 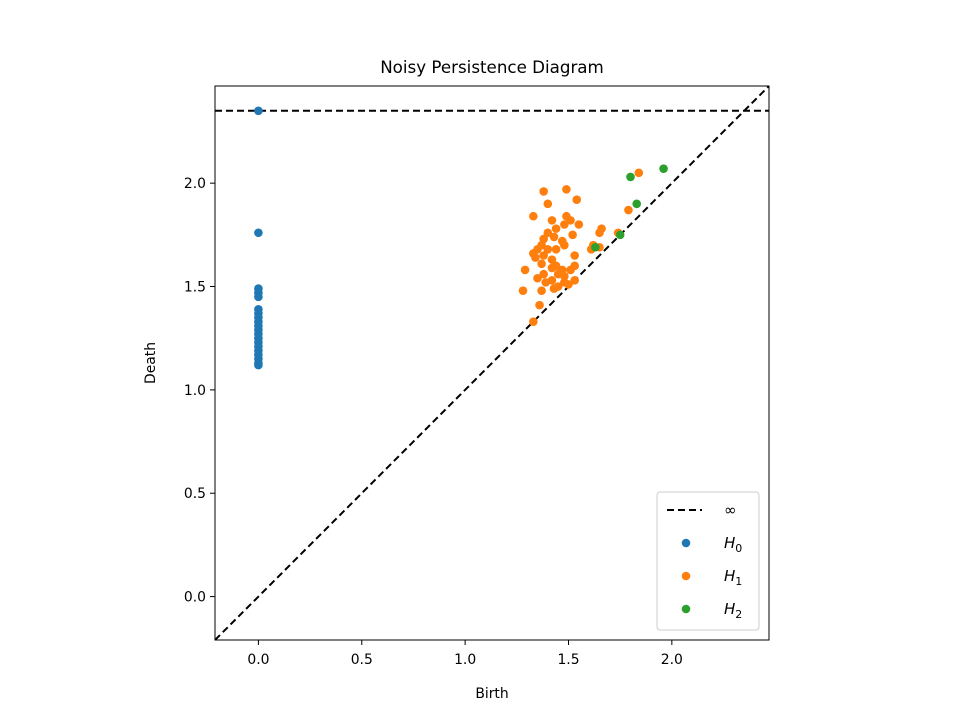 What do you see at coordinates (362, 660) in the screenshot?
I see `x-tick-label: 0.5` at bounding box center [362, 660].